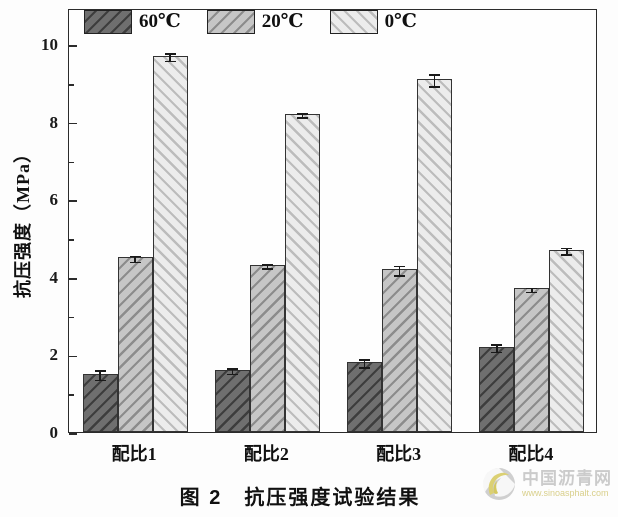 The image size is (618, 517). What do you see at coordinates (435, 255) in the screenshot?
I see `bar-0℃-配比3` at bounding box center [435, 255].